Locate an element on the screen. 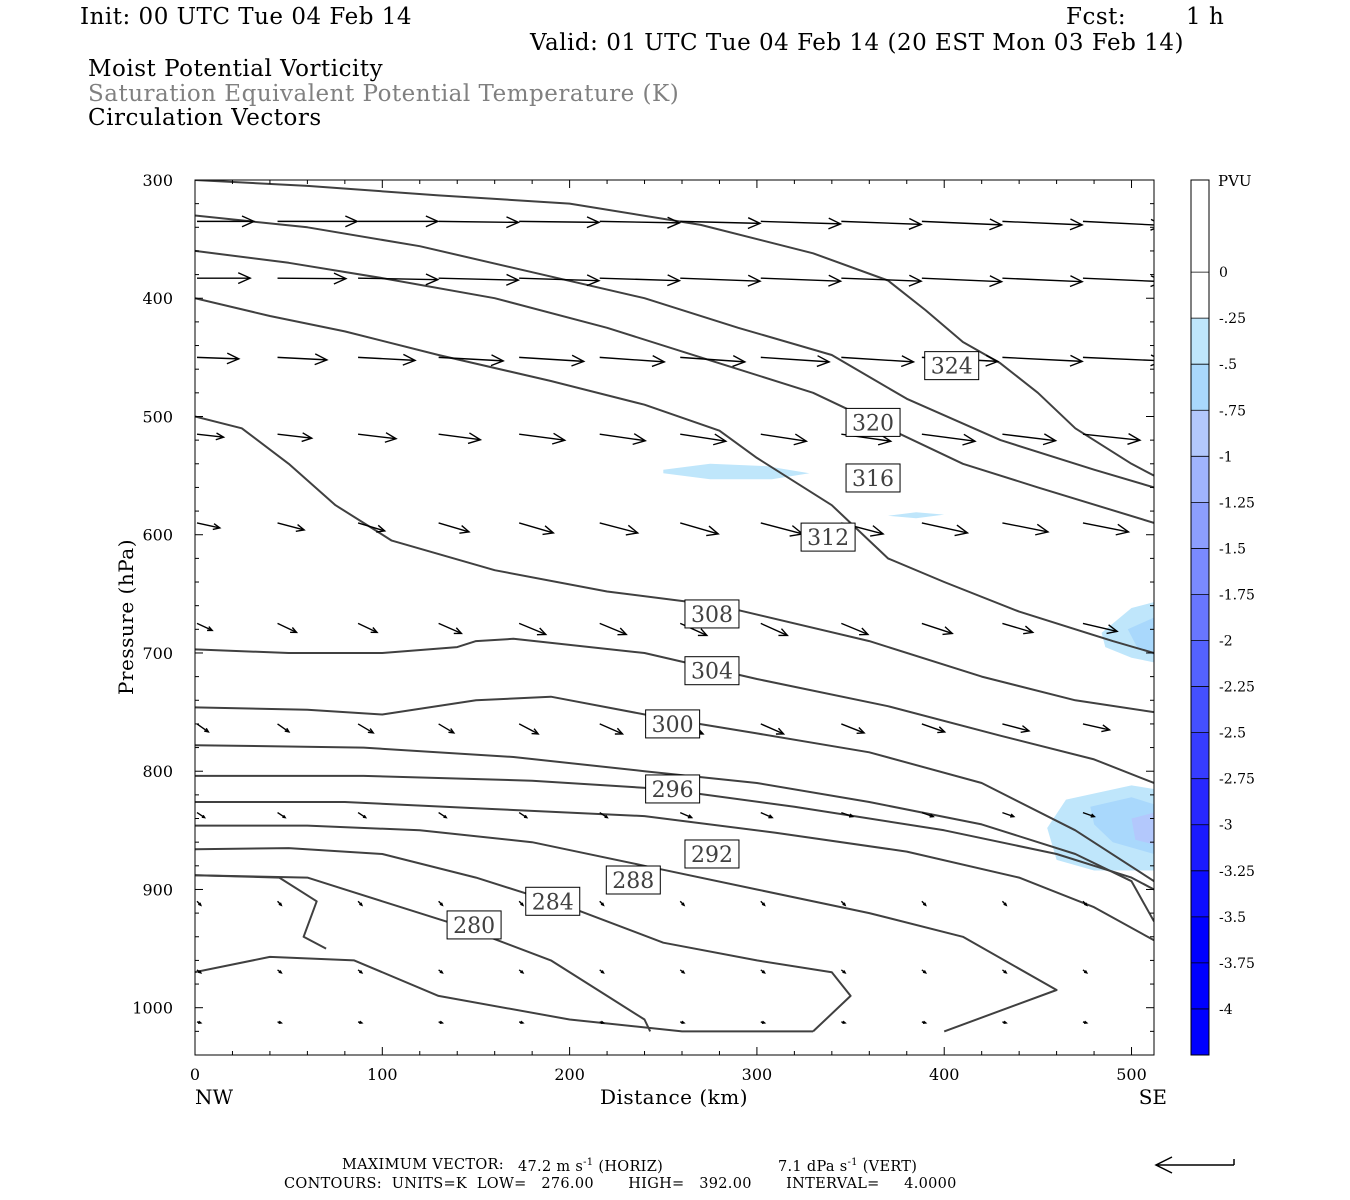 The image size is (1350, 1200). colorbar-tick-label: -1.75 is located at coordinates (1237, 595).